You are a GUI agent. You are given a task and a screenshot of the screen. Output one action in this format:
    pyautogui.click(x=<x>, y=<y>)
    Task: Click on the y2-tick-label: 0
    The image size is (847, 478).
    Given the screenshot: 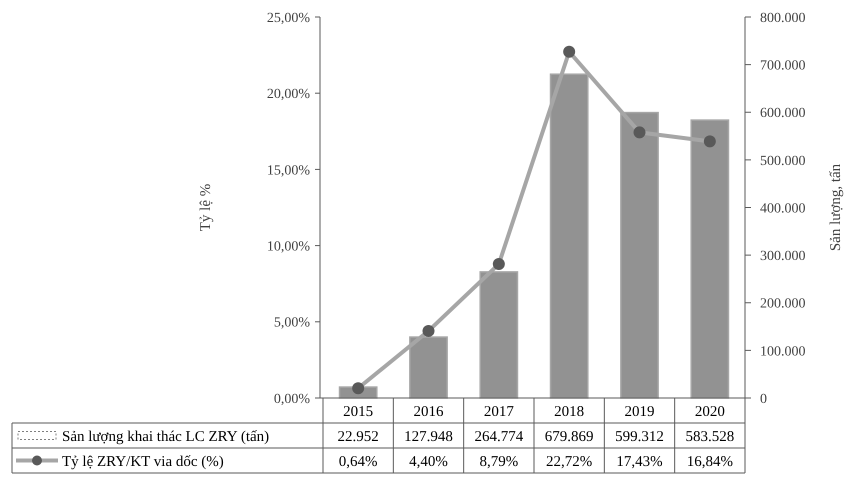 What is the action you would take?
    pyautogui.click(x=763, y=399)
    